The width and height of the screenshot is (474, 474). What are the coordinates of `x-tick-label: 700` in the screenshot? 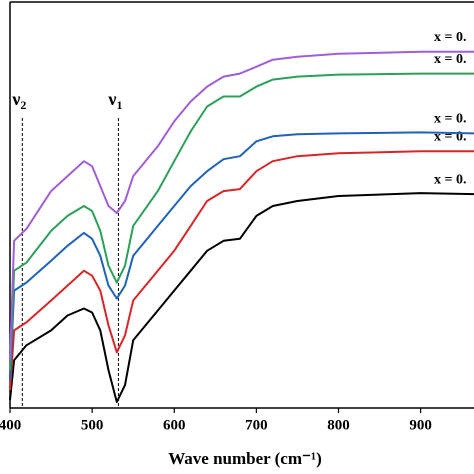 It's located at (256, 425).